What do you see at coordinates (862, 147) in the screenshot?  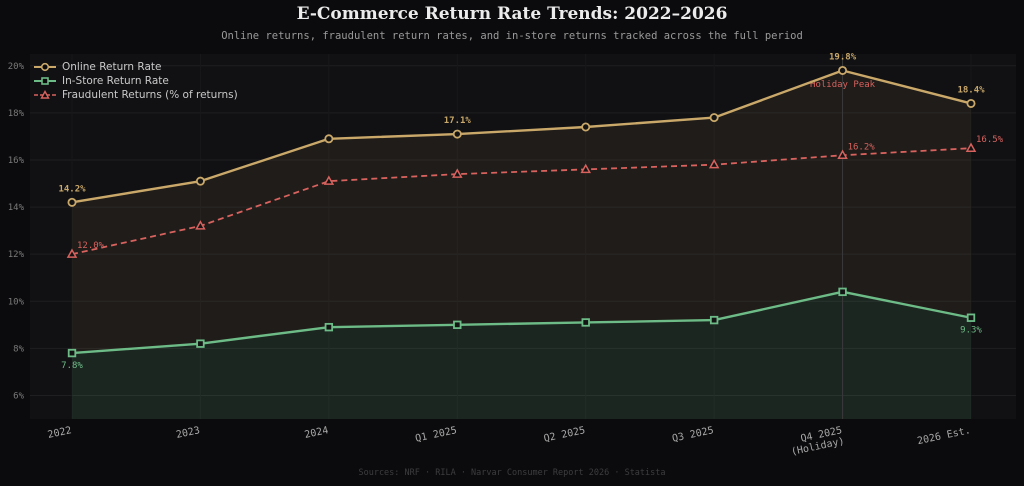 I see `data-label-fraud: 16.2%` at bounding box center [862, 147].